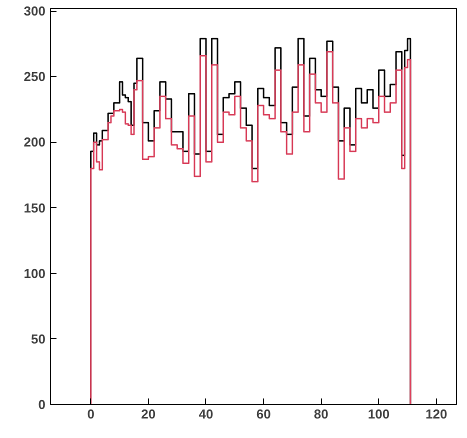 The width and height of the screenshot is (467, 438). I want to click on y-tick-label: 100, so click(35, 273).